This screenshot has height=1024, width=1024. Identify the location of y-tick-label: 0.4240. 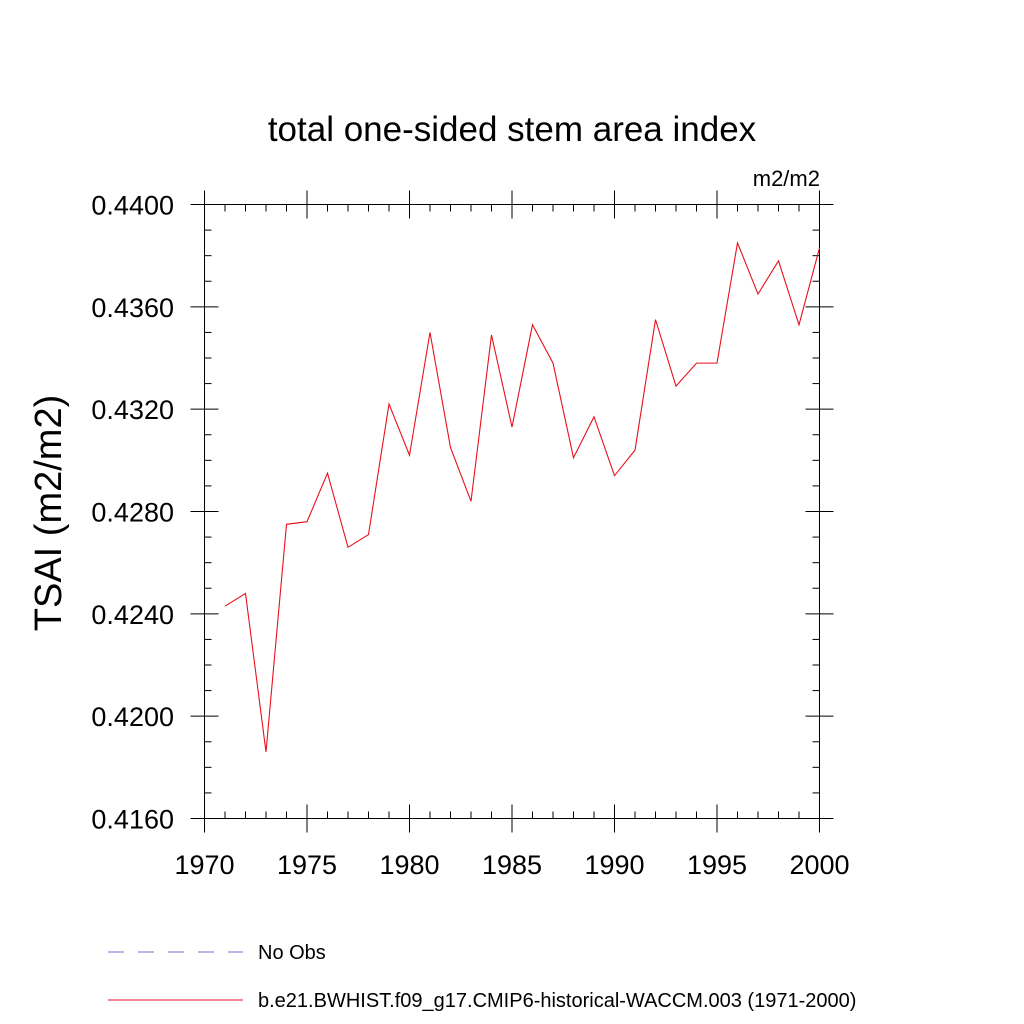
(132, 615).